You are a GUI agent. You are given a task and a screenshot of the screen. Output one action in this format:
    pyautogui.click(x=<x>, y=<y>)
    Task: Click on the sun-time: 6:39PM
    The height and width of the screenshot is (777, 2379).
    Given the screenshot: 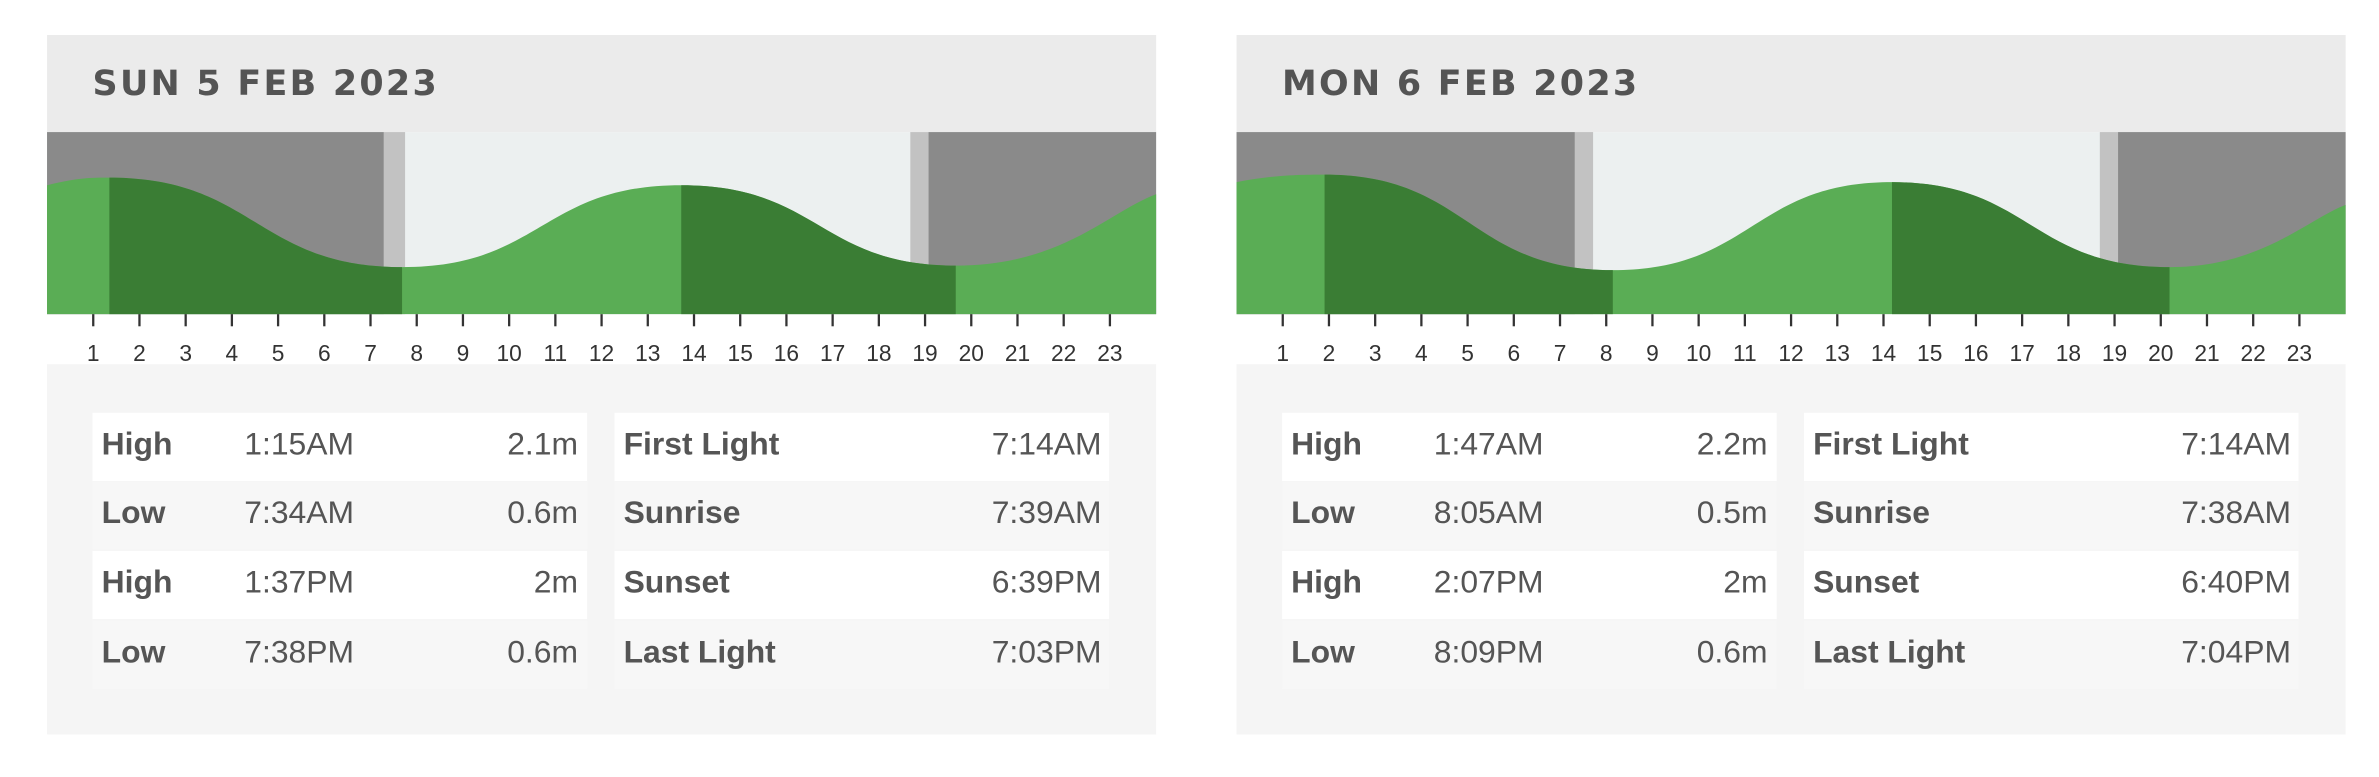 What is the action you would take?
    pyautogui.click(x=1047, y=582)
    